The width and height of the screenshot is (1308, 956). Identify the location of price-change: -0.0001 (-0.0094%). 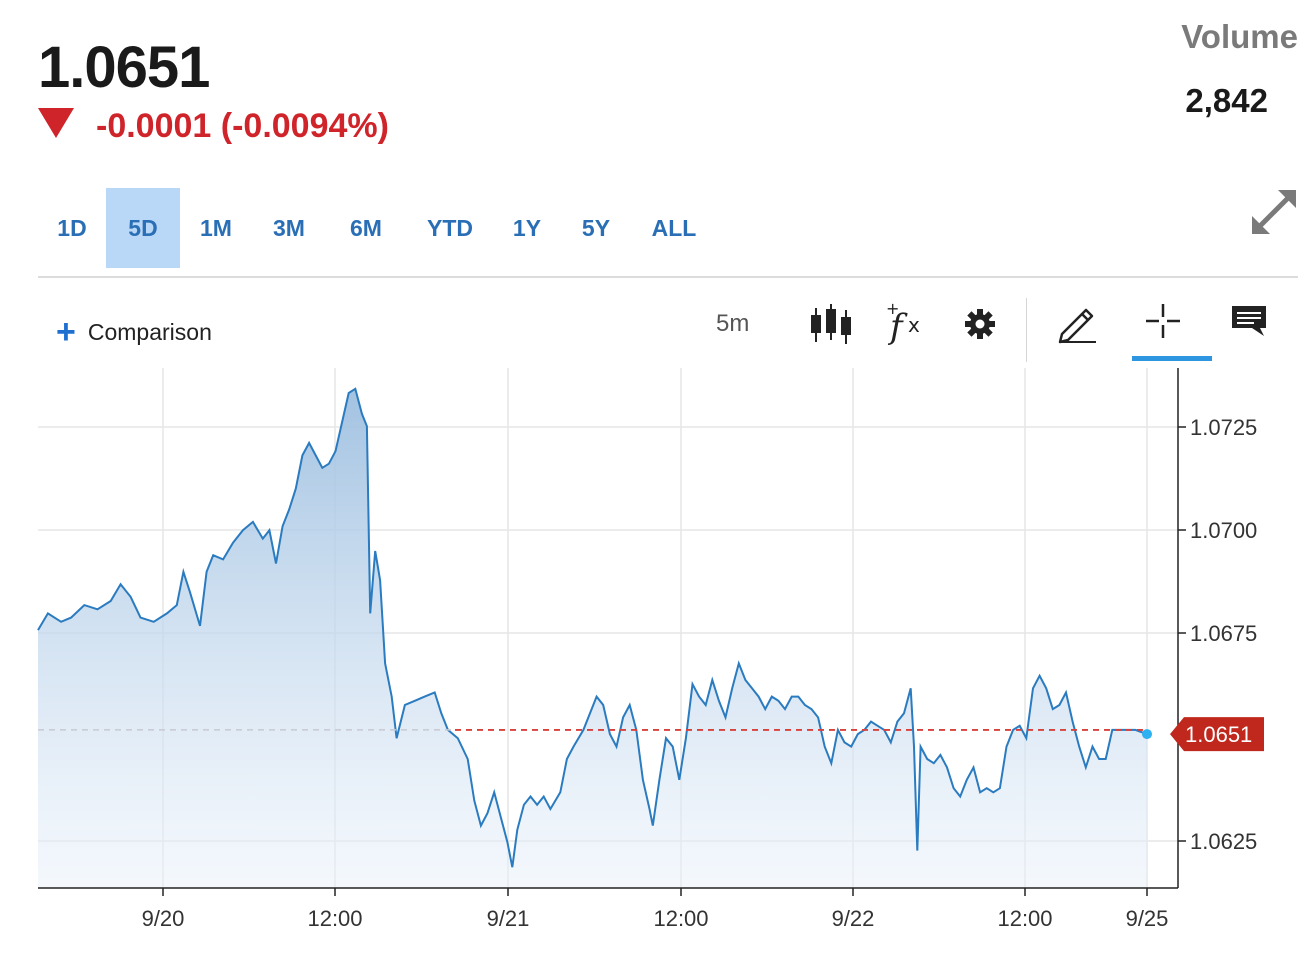
(242, 125).